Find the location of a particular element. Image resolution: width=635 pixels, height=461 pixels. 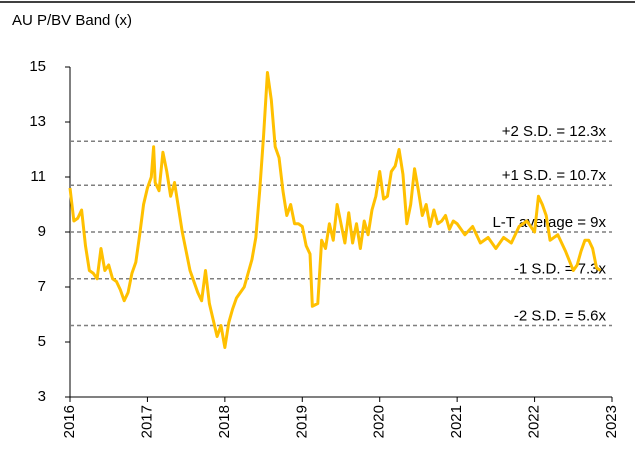

y-tick-label: 5 is located at coordinates (42, 341).